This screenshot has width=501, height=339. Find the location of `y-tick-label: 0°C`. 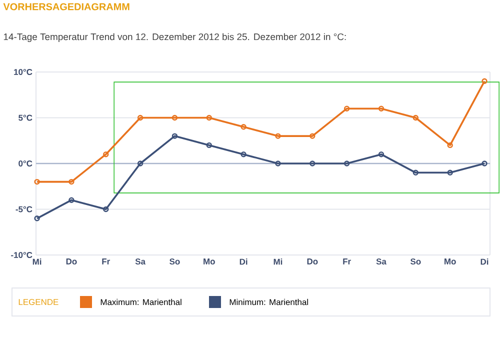

y-tick-label: 0°C is located at coordinates (25, 163).